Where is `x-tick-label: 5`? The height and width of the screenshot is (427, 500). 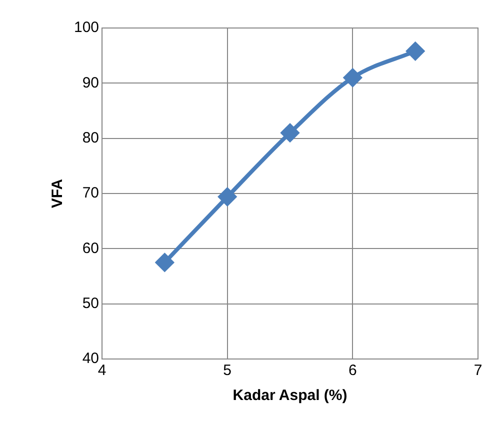 x-tick-label: 5 is located at coordinates (227, 371).